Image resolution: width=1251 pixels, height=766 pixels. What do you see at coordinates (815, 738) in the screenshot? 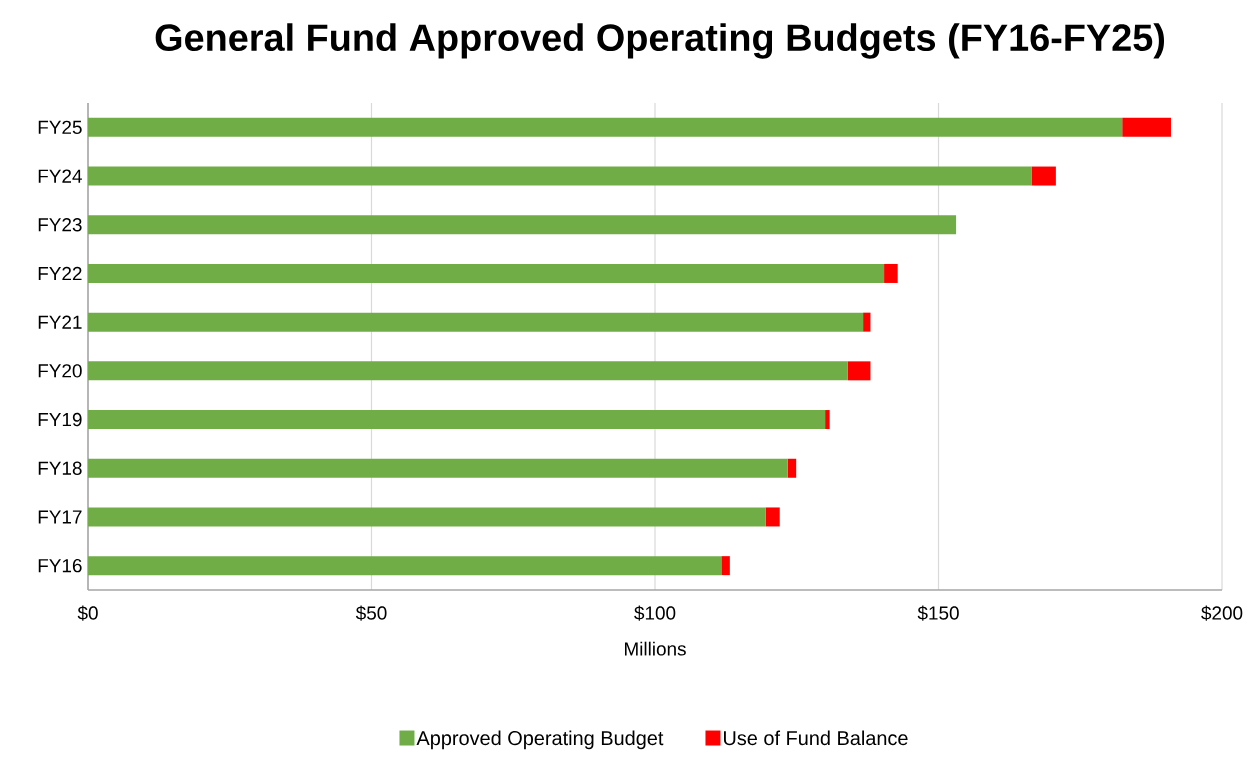
I see `legend-label: Use of Fund Balance` at bounding box center [815, 738].